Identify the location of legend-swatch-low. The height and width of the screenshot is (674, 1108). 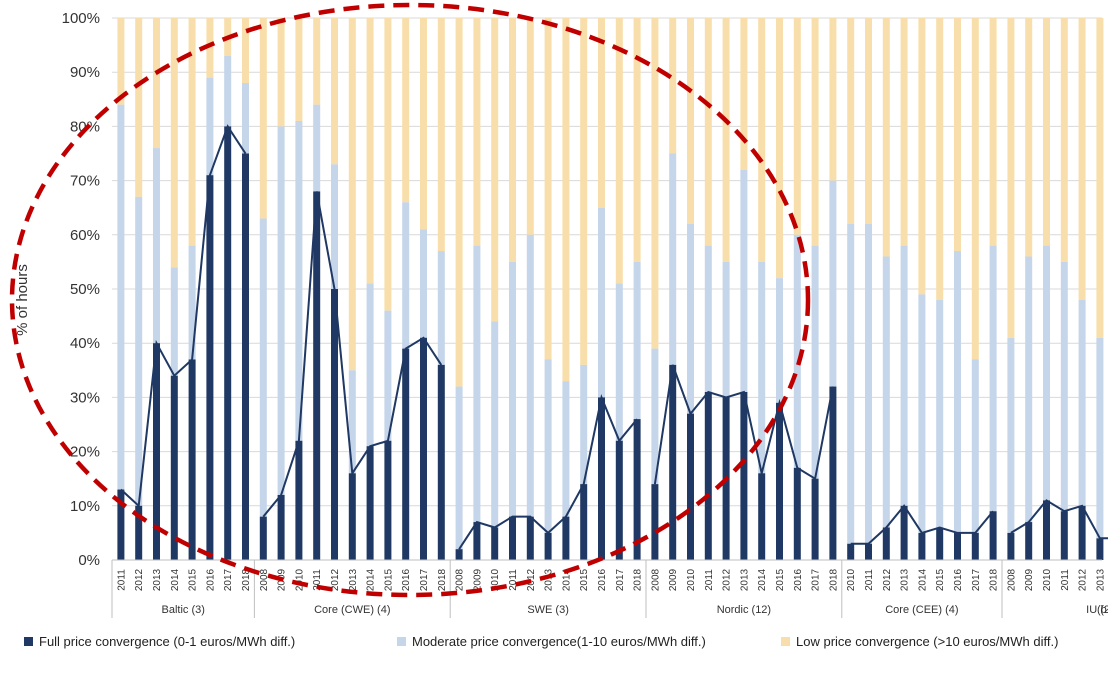
(785, 641).